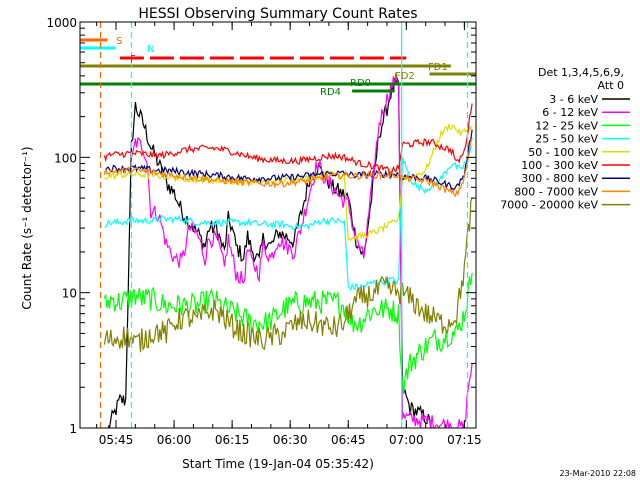  Describe the element at coordinates (405, 76) in the screenshot. I see `state-bar-label-fd2: FD2` at that location.